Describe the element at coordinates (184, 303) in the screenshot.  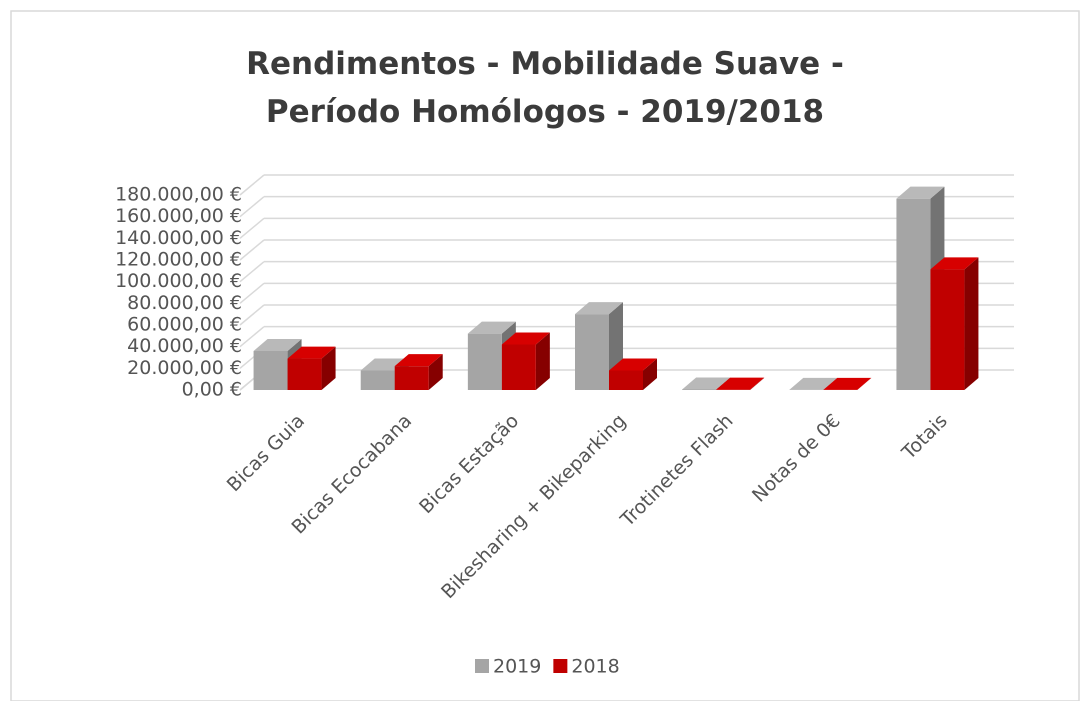
I see `y-tick-label: 80.000,00 €` at that location.